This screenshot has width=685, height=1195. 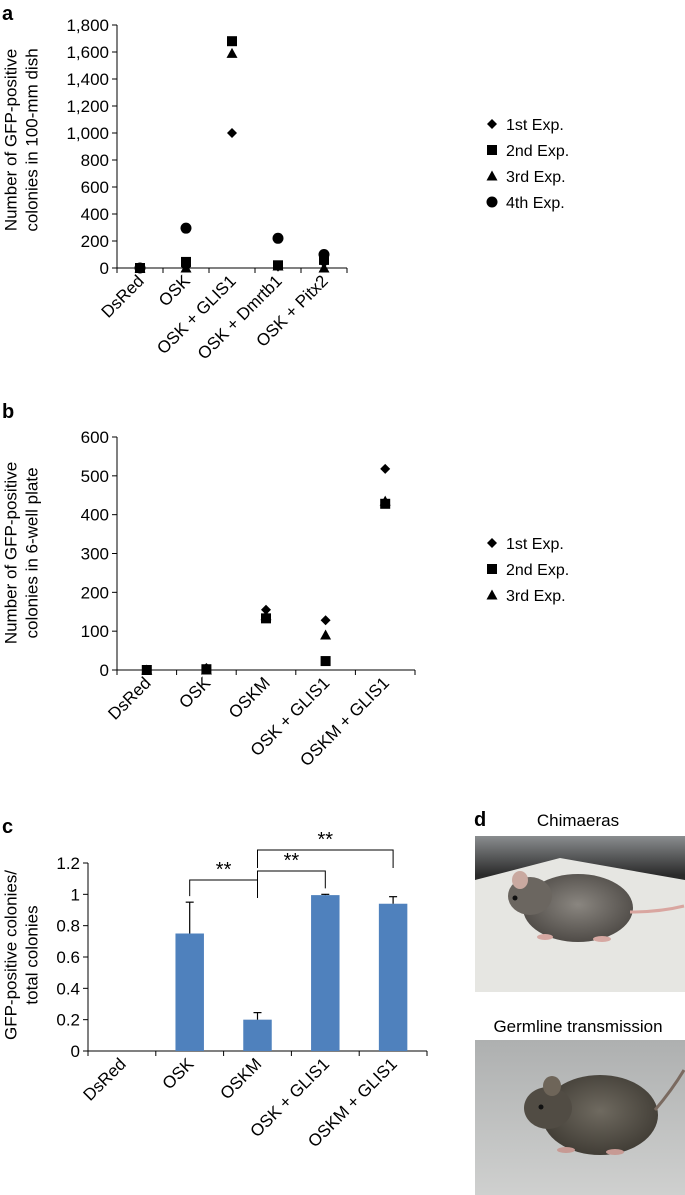 I want to click on panel-a-legend-label-2nd-exp: 2nd Exp., so click(x=537, y=151).